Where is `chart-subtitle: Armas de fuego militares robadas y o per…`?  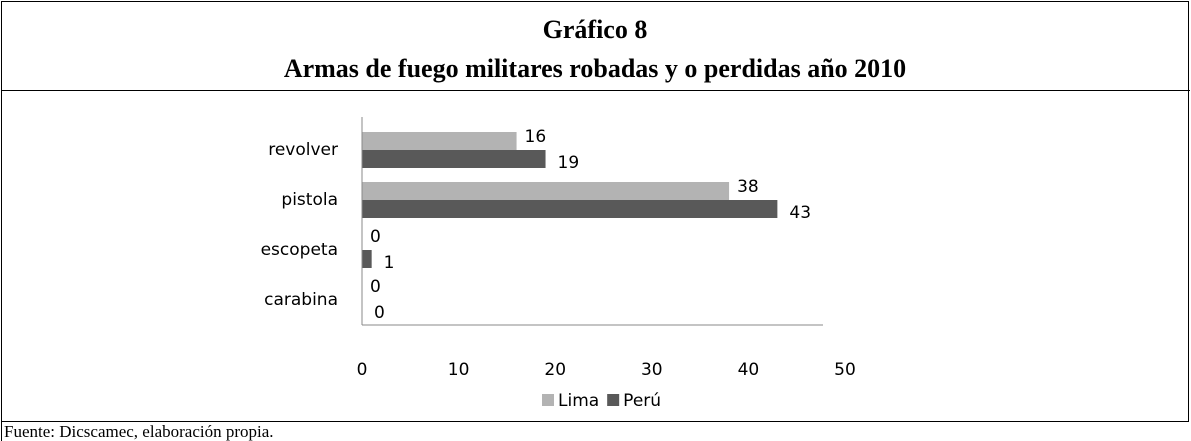
chart-subtitle: Armas de fuego militares robadas y o per… is located at coordinates (595, 68).